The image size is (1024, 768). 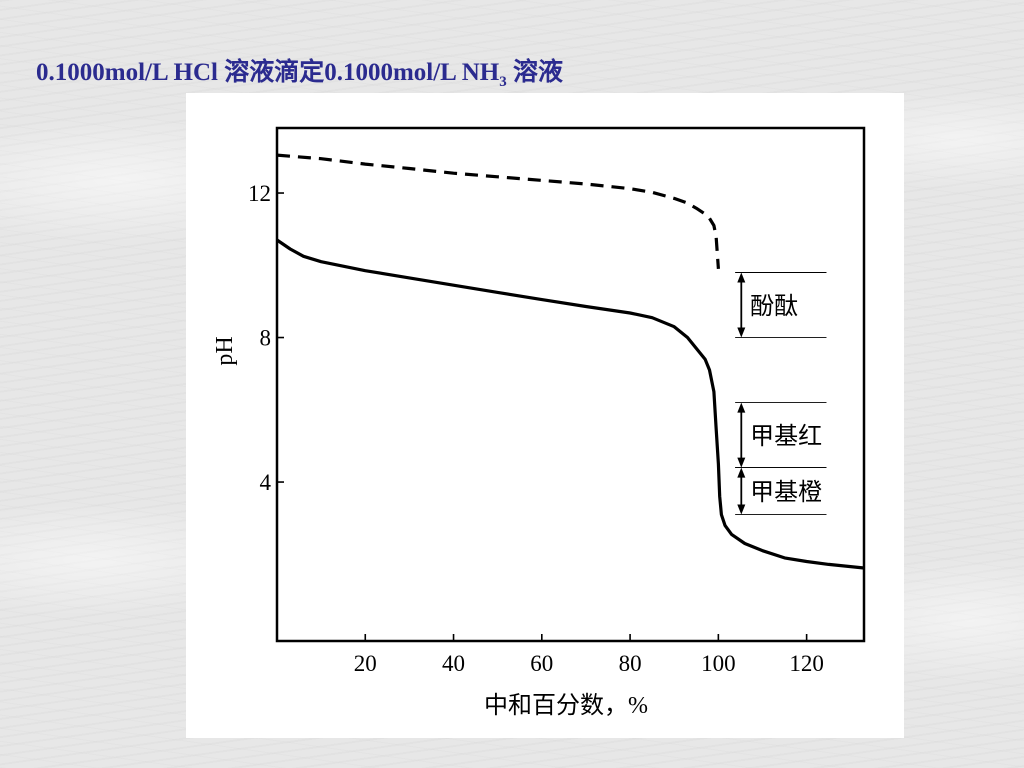 What do you see at coordinates (498, 211) in the screenshot?
I see `dashed-titration-curve` at bounding box center [498, 211].